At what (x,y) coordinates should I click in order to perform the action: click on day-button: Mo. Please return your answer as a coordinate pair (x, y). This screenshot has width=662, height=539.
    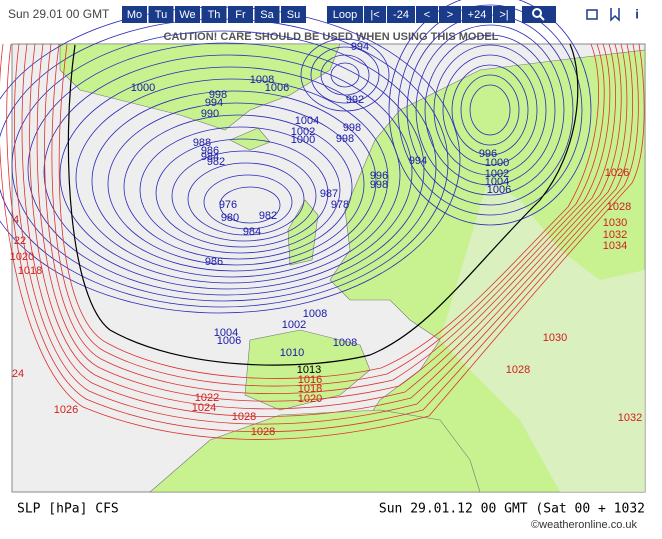
    Looking at the image, I should click on (134, 14).